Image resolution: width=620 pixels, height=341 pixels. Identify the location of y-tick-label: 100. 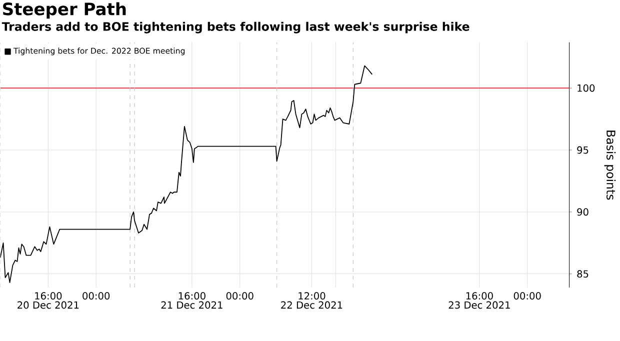
(586, 88).